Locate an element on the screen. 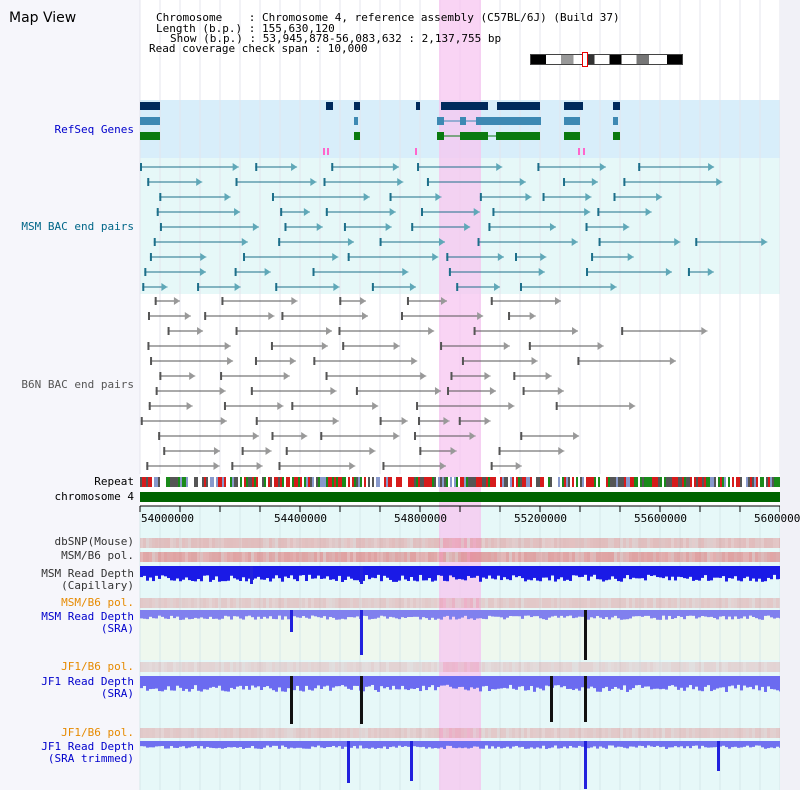 This screenshot has width=800, height=790. track-label-chromosome: chromosome 4 is located at coordinates (94, 496).